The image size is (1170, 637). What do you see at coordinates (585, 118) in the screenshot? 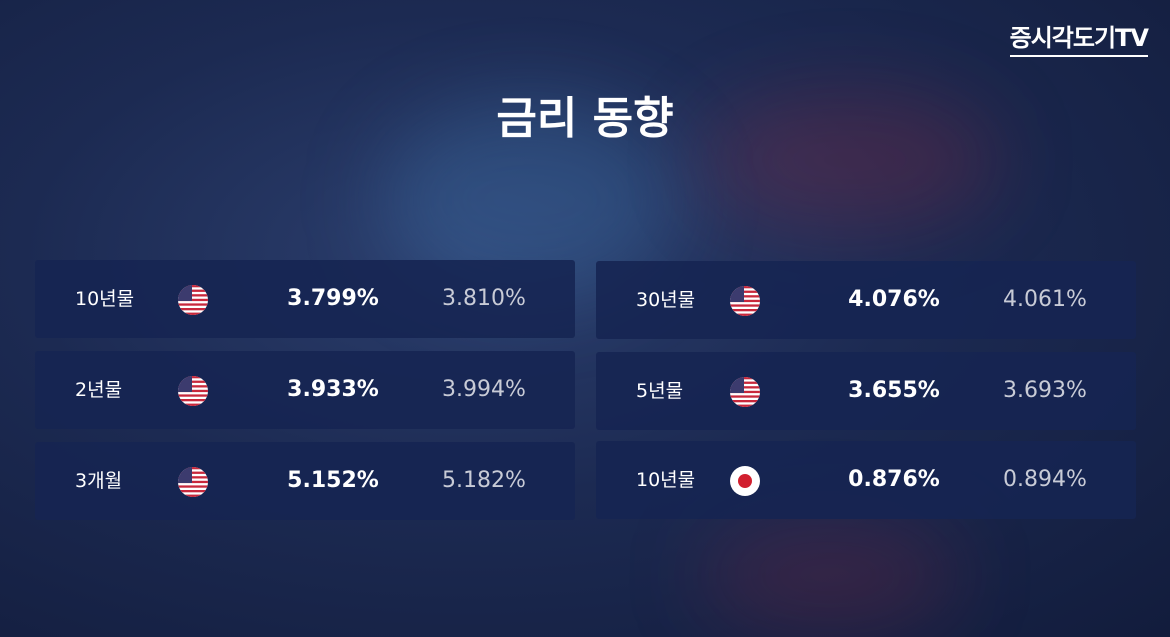
I see `title: 금리 동향` at bounding box center [585, 118].